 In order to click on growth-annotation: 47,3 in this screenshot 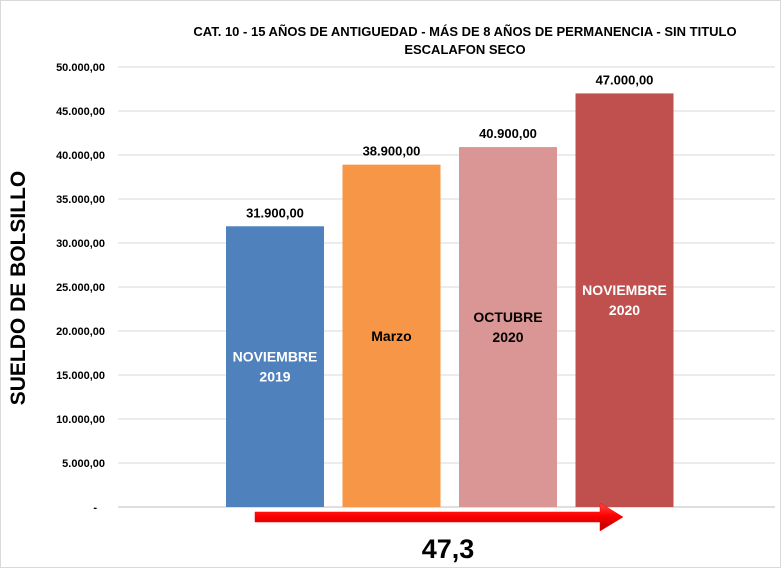, I will do `click(448, 549)`.